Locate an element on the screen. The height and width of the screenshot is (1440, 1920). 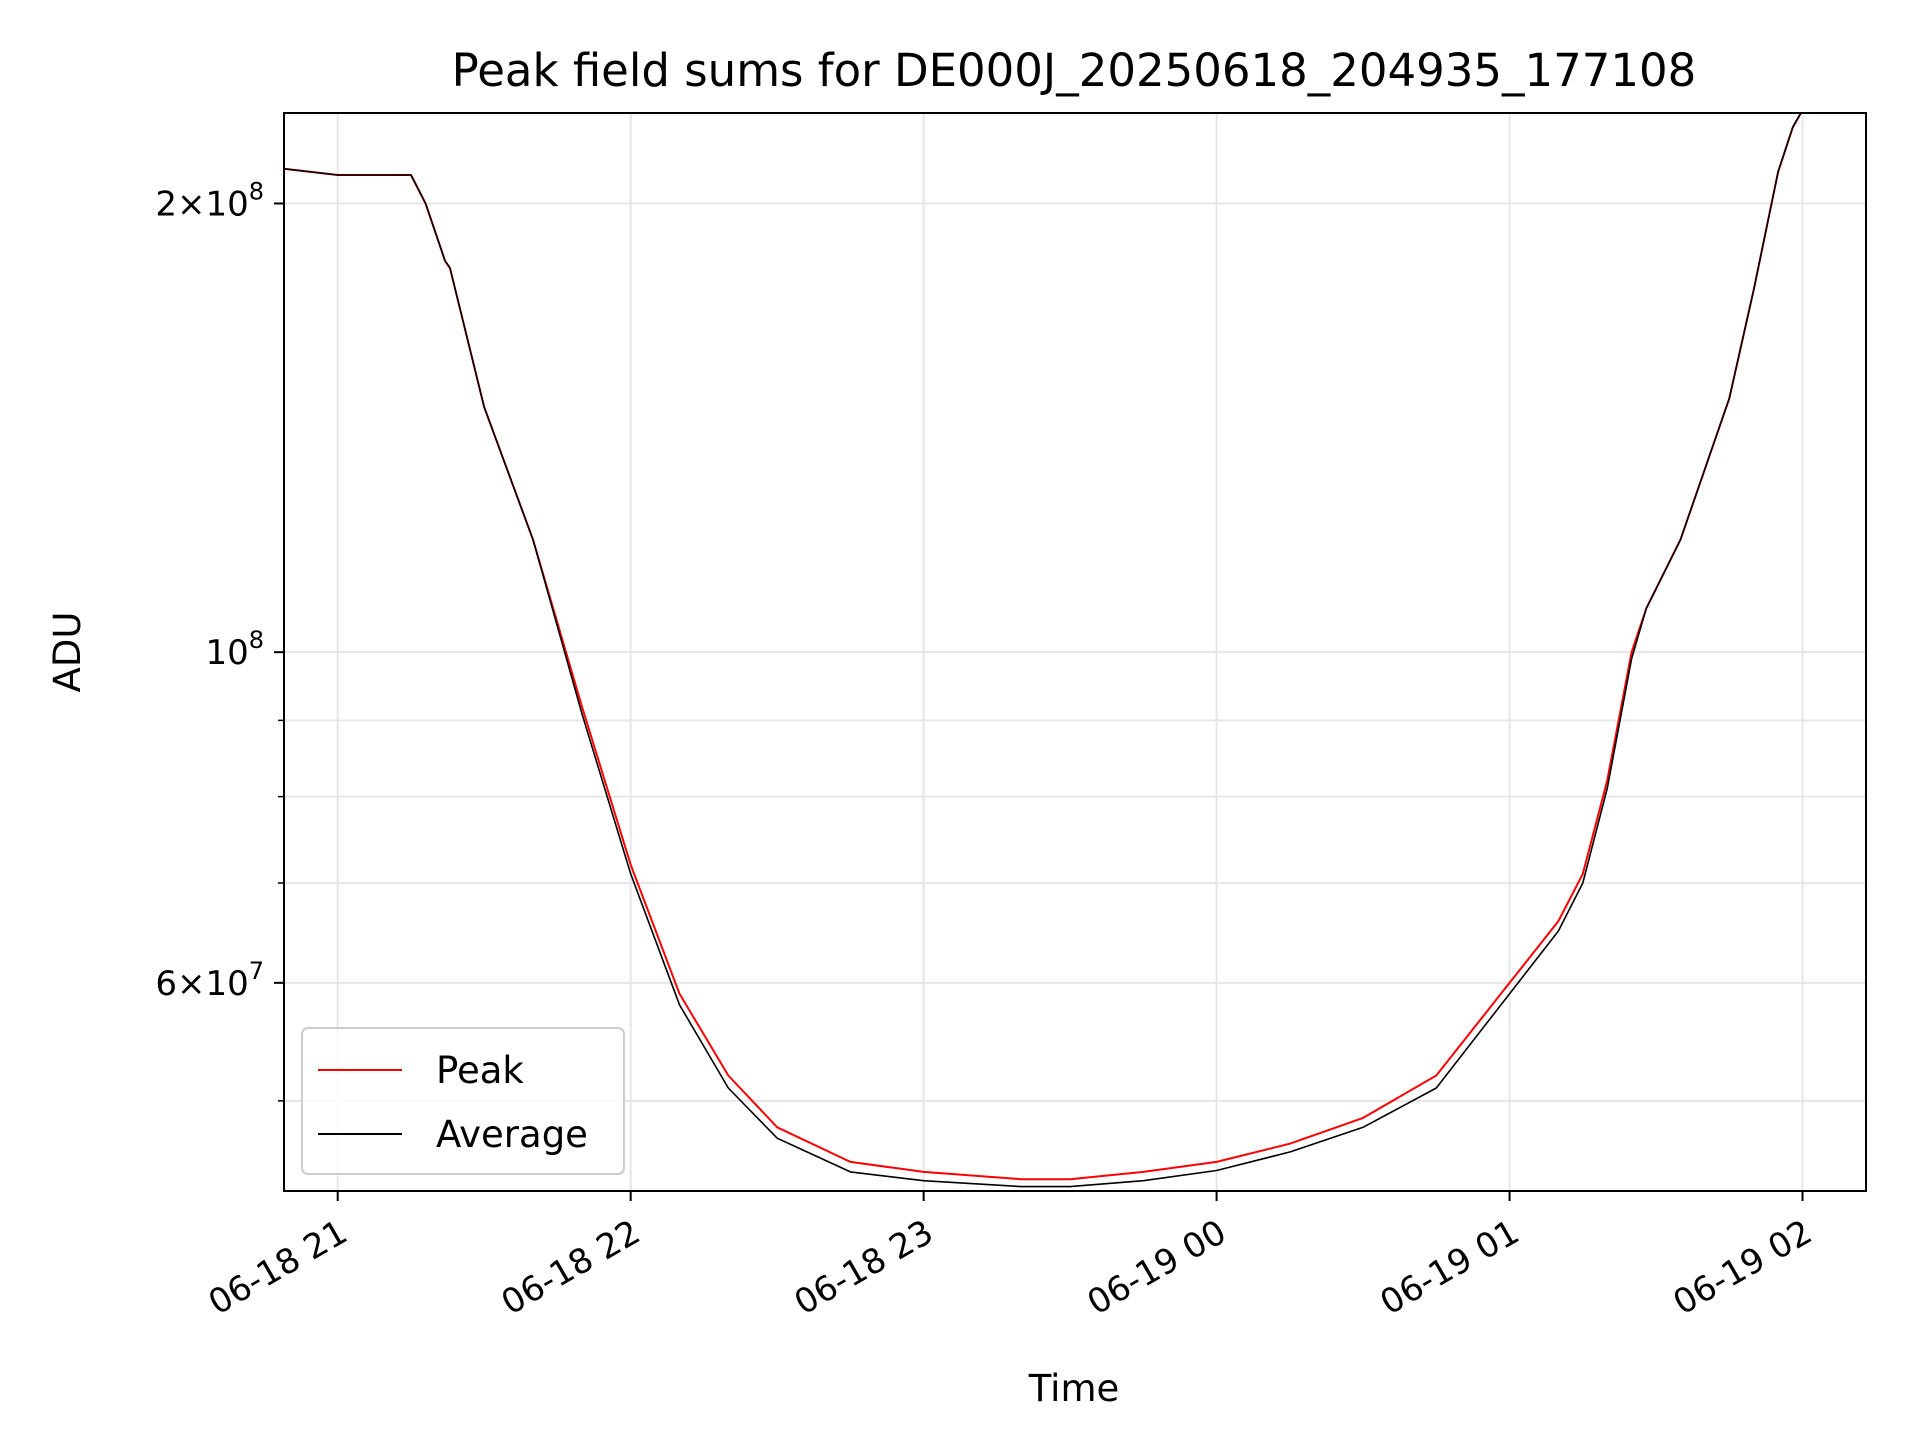
y-tick-label: 6×10⁷ is located at coordinates (209, 980).